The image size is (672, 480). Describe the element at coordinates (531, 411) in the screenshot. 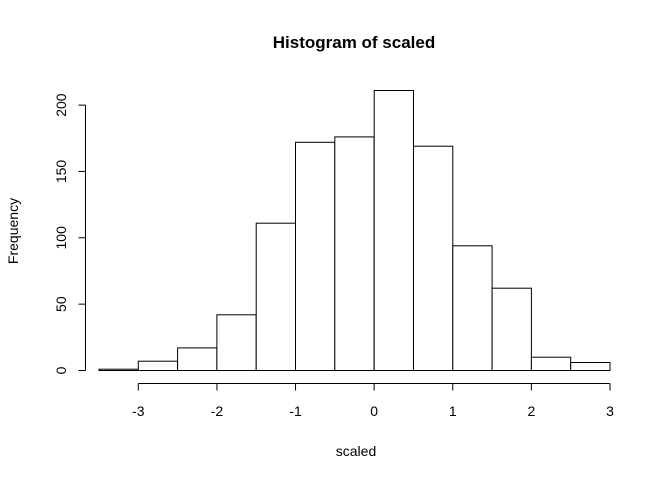

I see `x-tick-label: 2` at that location.